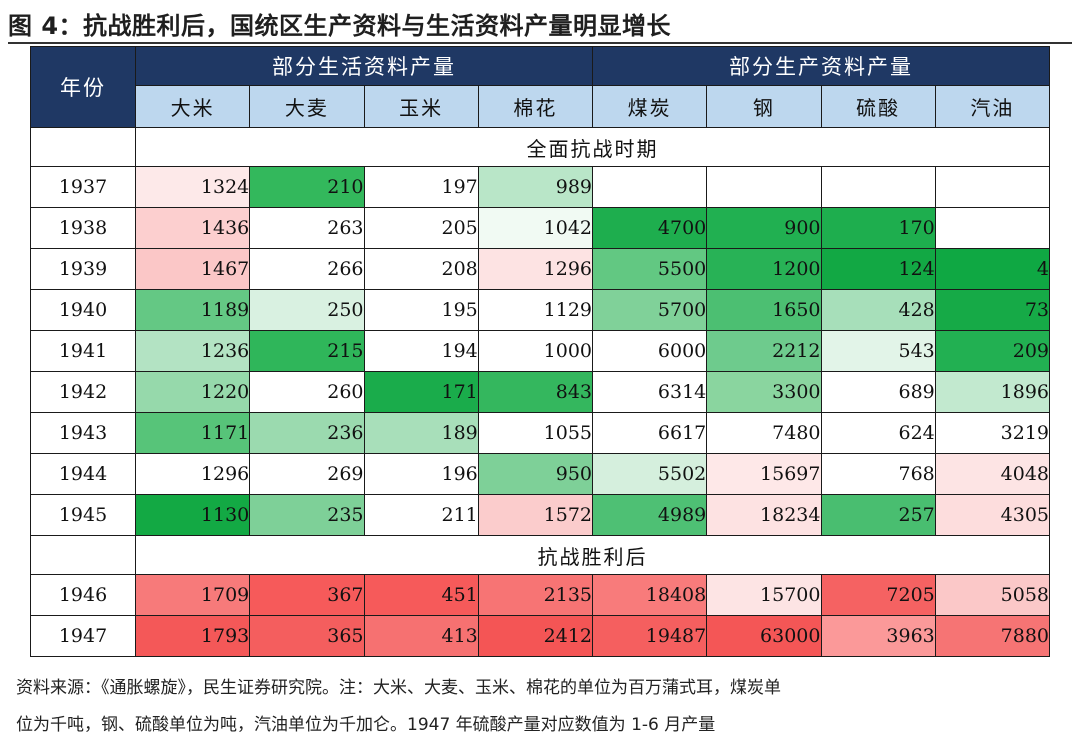  I want to click on year-cell: 1946, so click(83, 595).